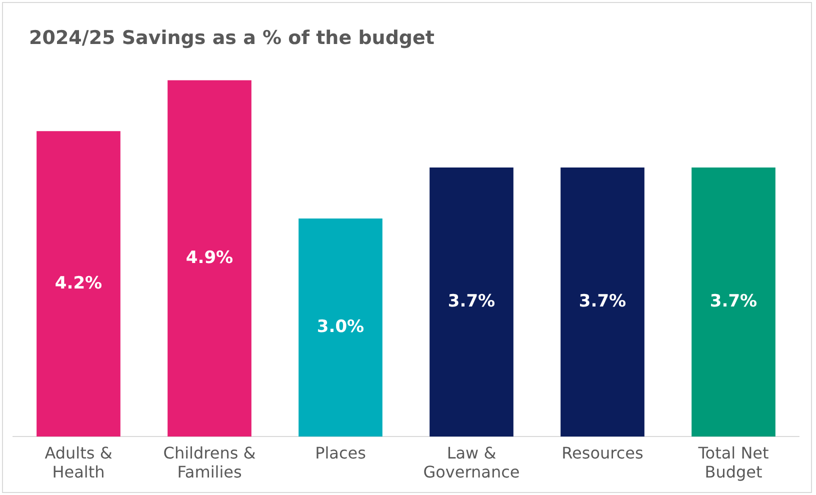  What do you see at coordinates (733, 462) in the screenshot?
I see `x-tick-label: Total Net Budget` at bounding box center [733, 462].